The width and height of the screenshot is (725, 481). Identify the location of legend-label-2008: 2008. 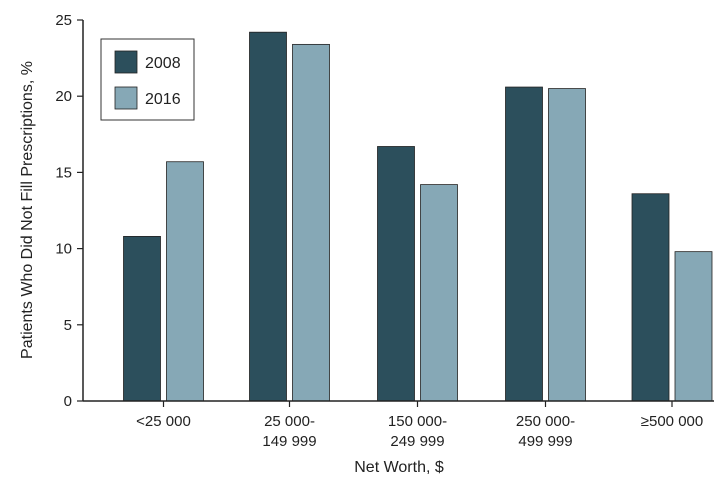
(163, 63).